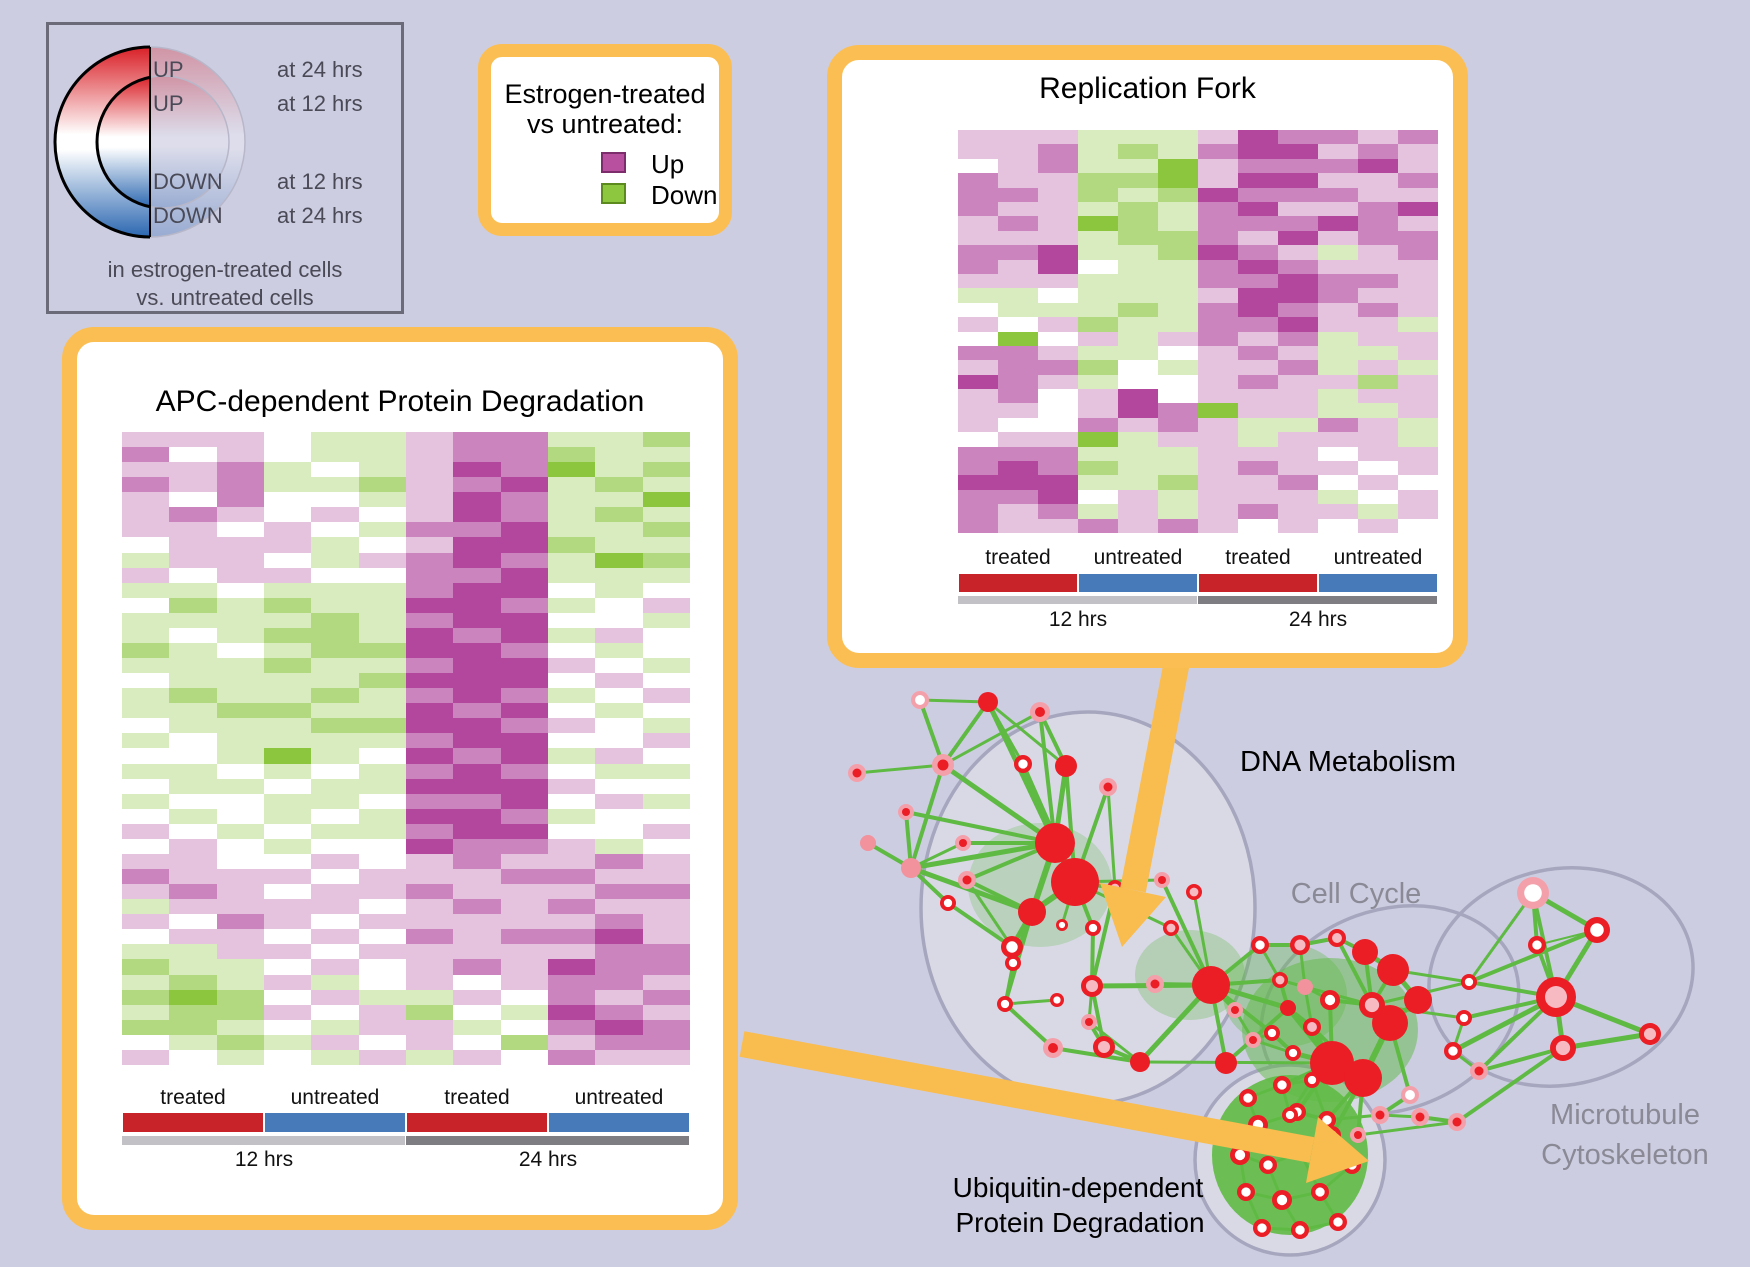 The height and width of the screenshot is (1279, 1750). What do you see at coordinates (1027, 1097) in the screenshot?
I see `arrow-shaft` at bounding box center [1027, 1097].